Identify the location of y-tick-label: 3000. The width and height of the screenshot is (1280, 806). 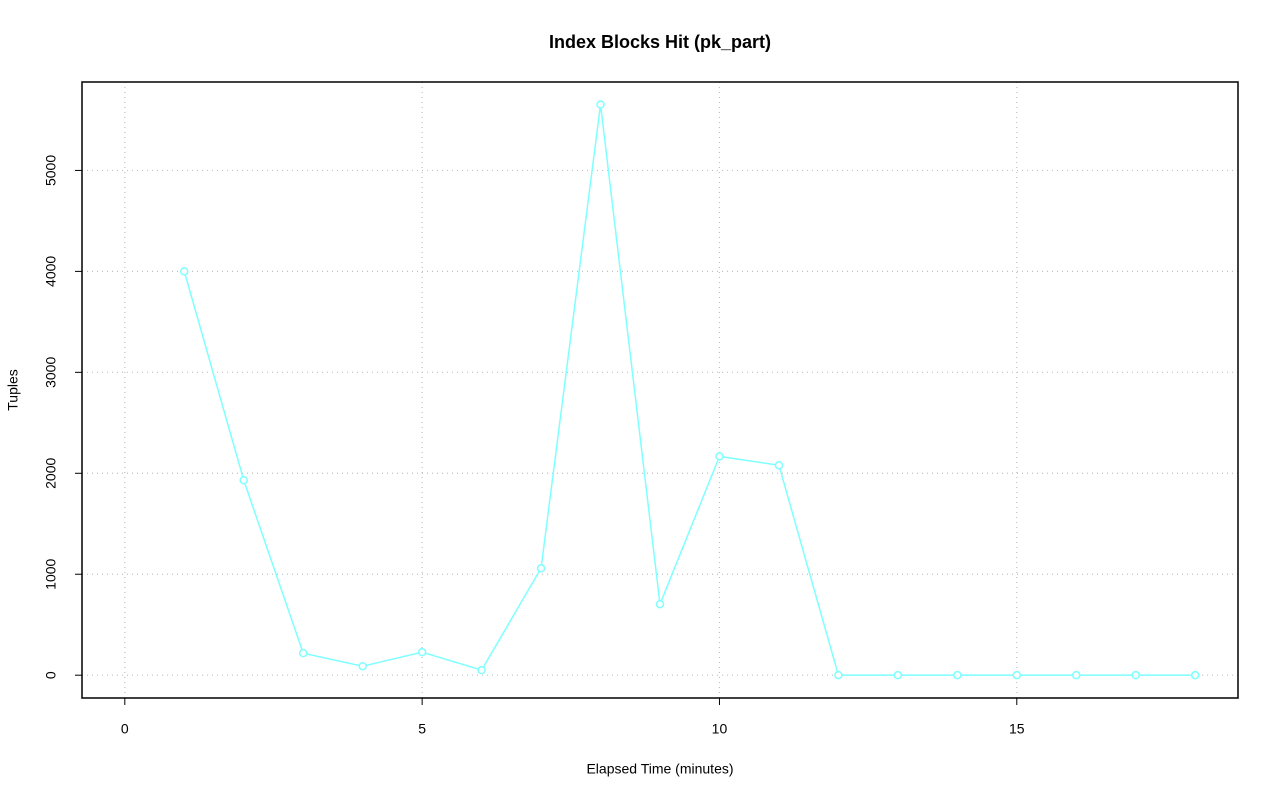
(51, 372).